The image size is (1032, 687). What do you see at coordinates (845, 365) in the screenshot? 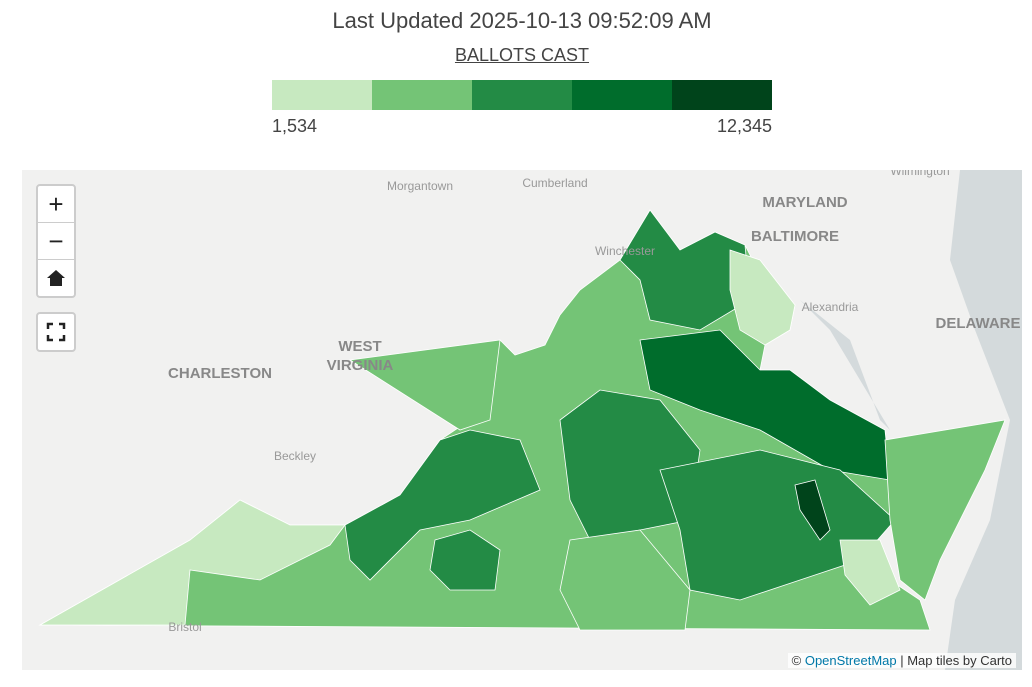
I see `bay` at bounding box center [845, 365].